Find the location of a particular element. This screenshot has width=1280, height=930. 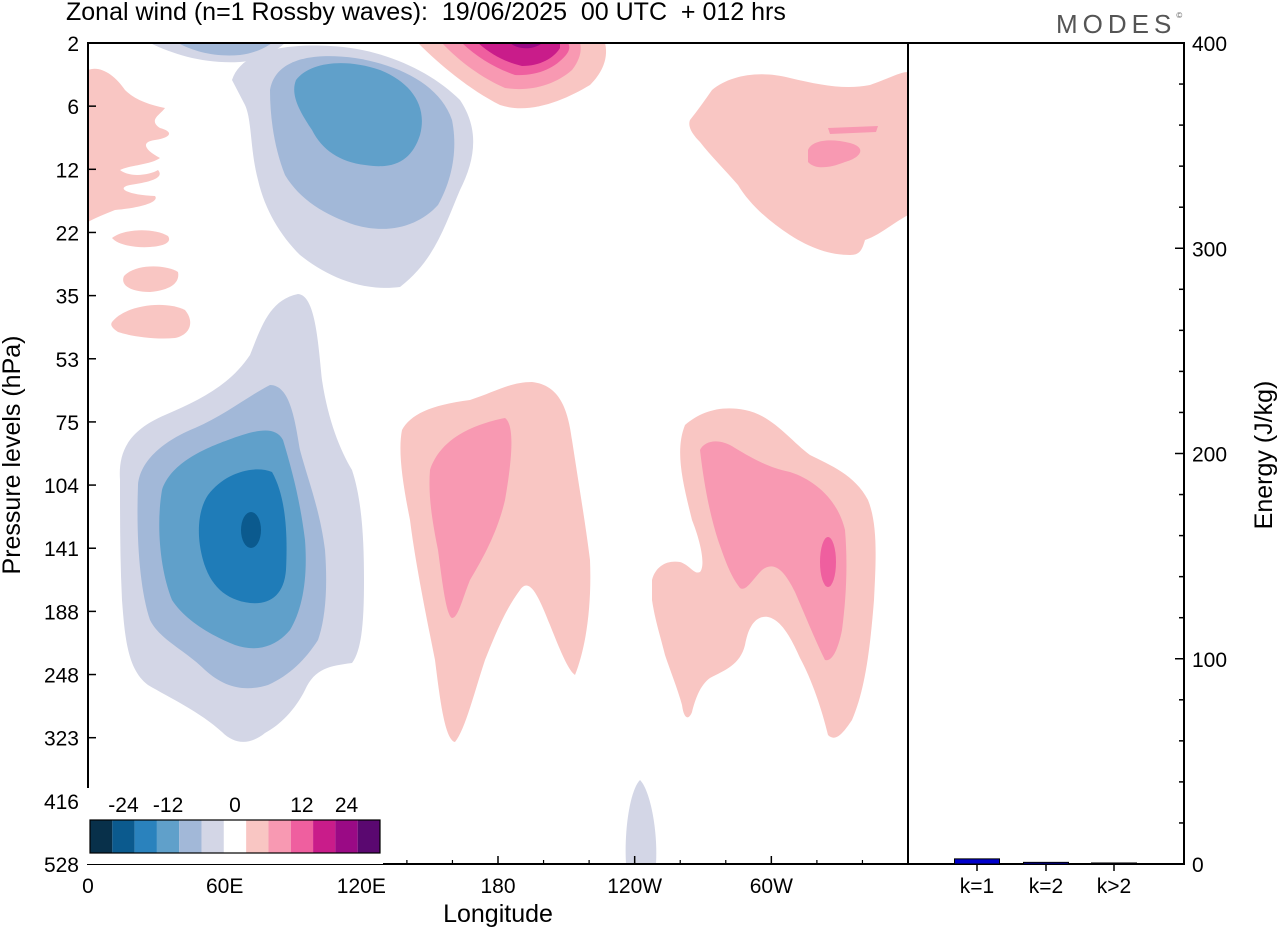

x-axis-title: Longitude is located at coordinates (498, 914).